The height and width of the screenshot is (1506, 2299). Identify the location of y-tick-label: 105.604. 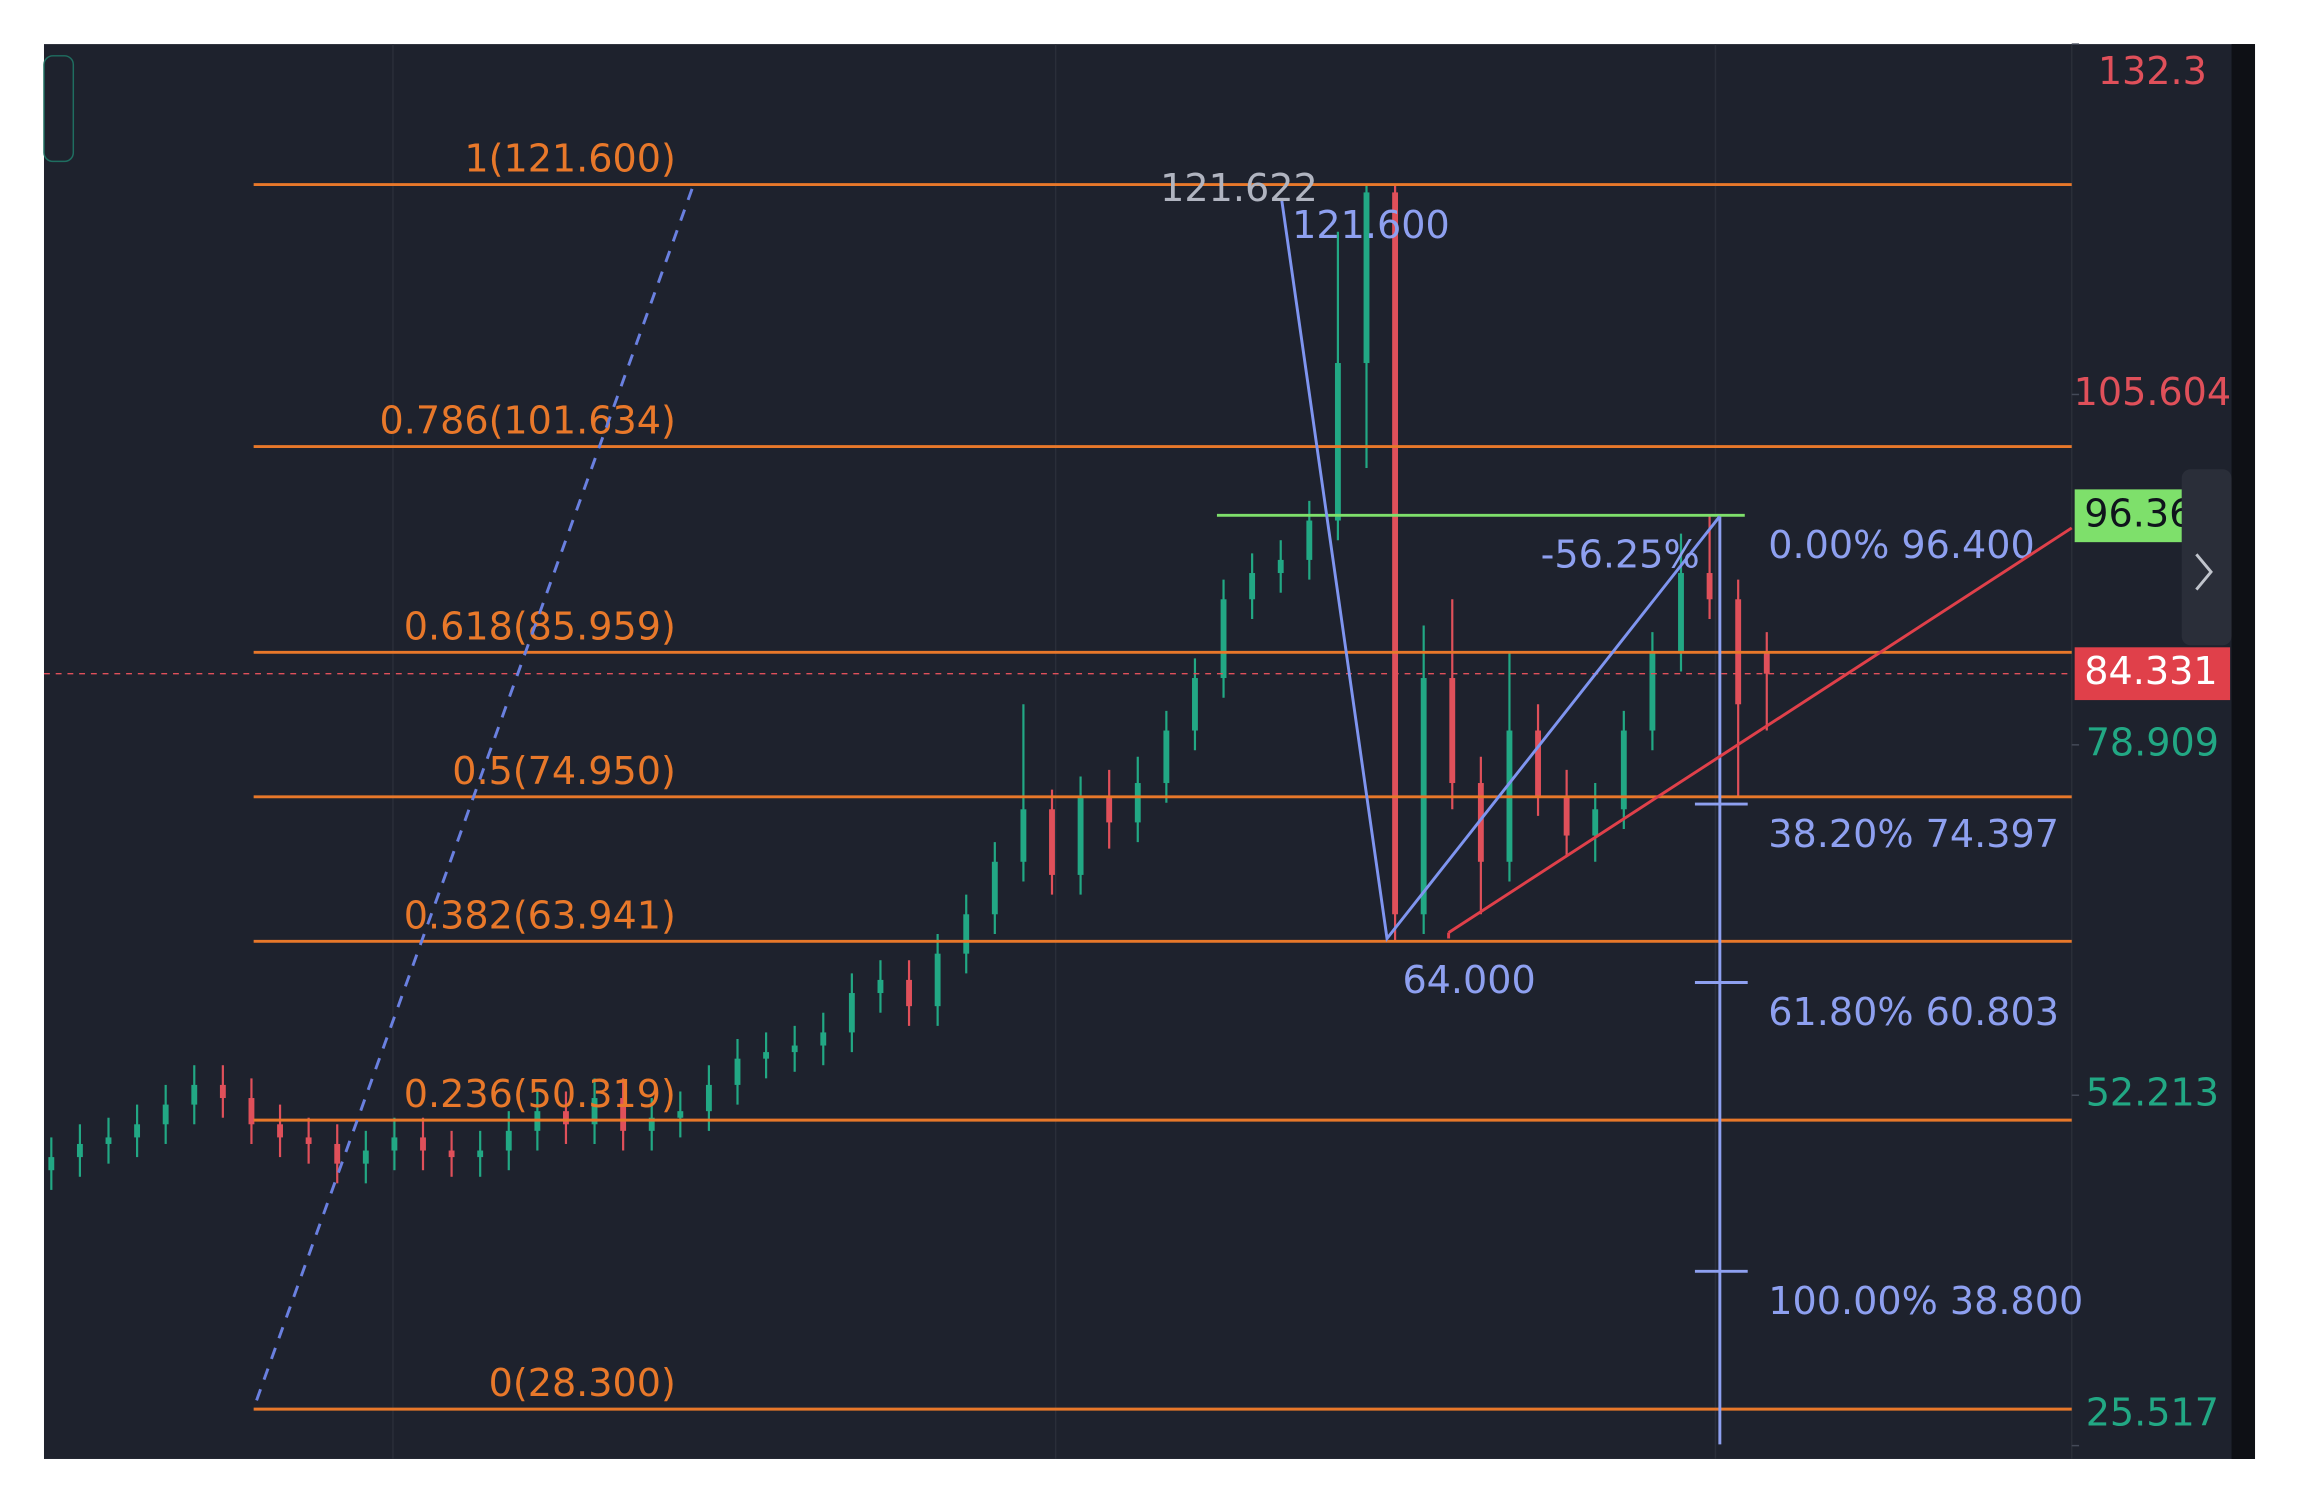
(2153, 392).